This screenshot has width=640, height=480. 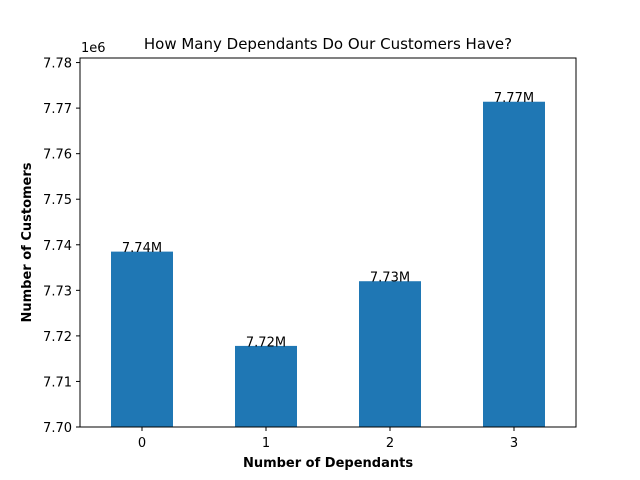 What do you see at coordinates (328, 463) in the screenshot?
I see `x-axis-title: Number of Dependants` at bounding box center [328, 463].